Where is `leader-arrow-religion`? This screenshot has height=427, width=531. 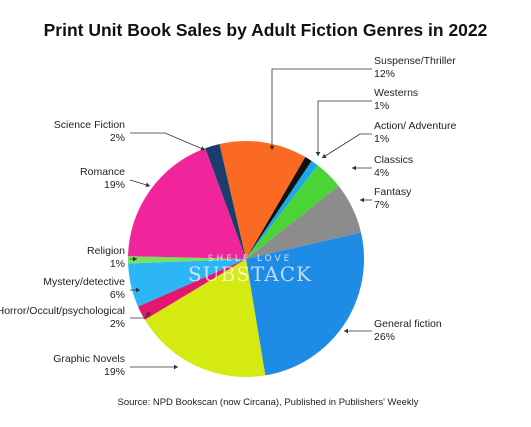 leader-arrow-religion is located at coordinates (135, 259).